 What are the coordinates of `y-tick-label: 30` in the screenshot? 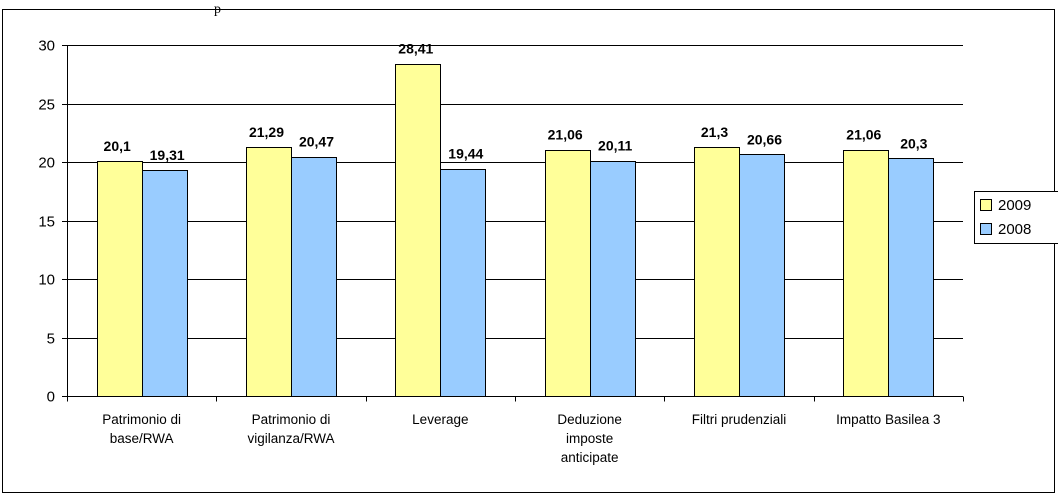 It's located at (46, 46).